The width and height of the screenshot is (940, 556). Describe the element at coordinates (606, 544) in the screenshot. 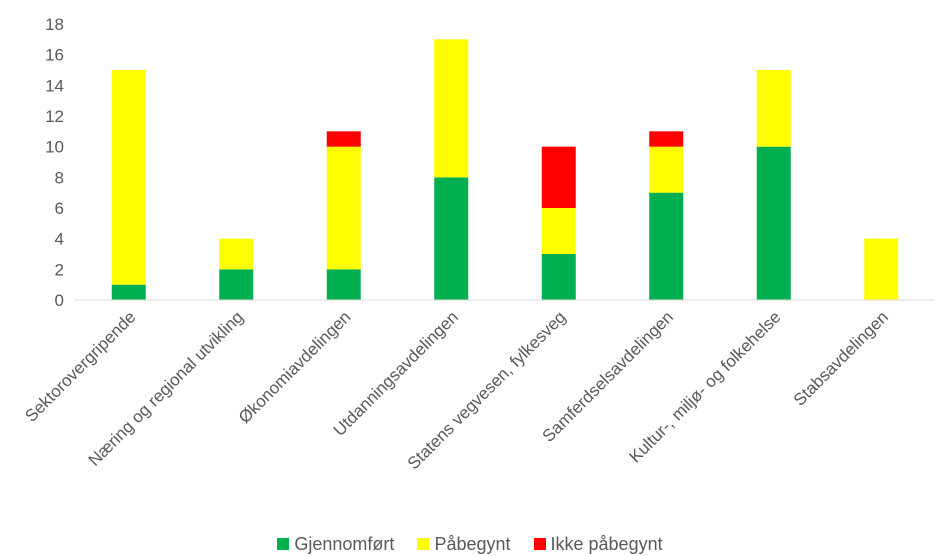

I see `legend-label-ikke-pabegynt: Ikke påbegynt` at that location.